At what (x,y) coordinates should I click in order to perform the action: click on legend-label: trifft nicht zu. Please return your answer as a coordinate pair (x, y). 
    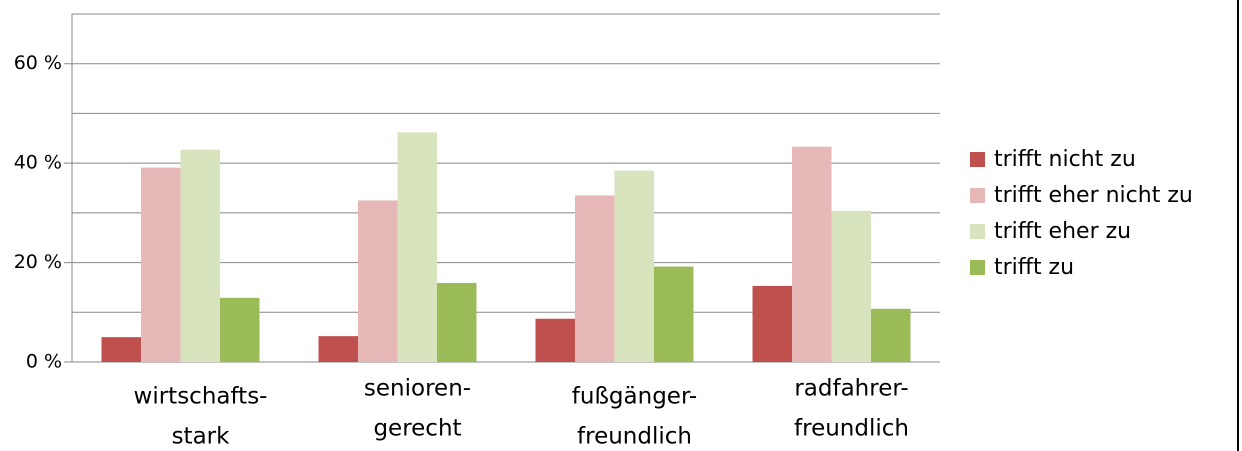
    Looking at the image, I should click on (1065, 159).